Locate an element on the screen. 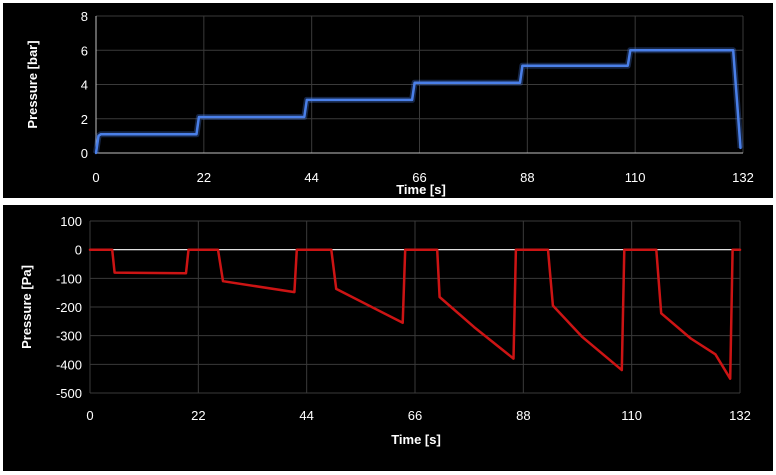  bottom-ytick-label-1: 0 is located at coordinates (78, 250).